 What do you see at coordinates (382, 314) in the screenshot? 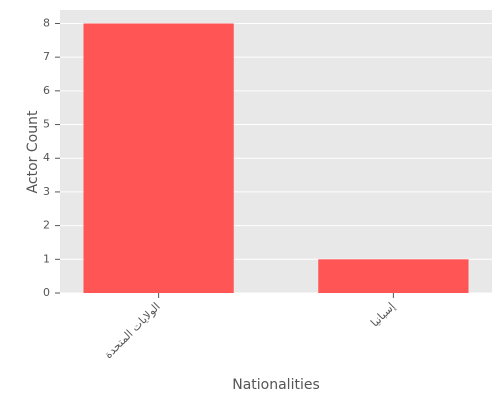
I see `x-tick-label: إسبانيا` at bounding box center [382, 314].